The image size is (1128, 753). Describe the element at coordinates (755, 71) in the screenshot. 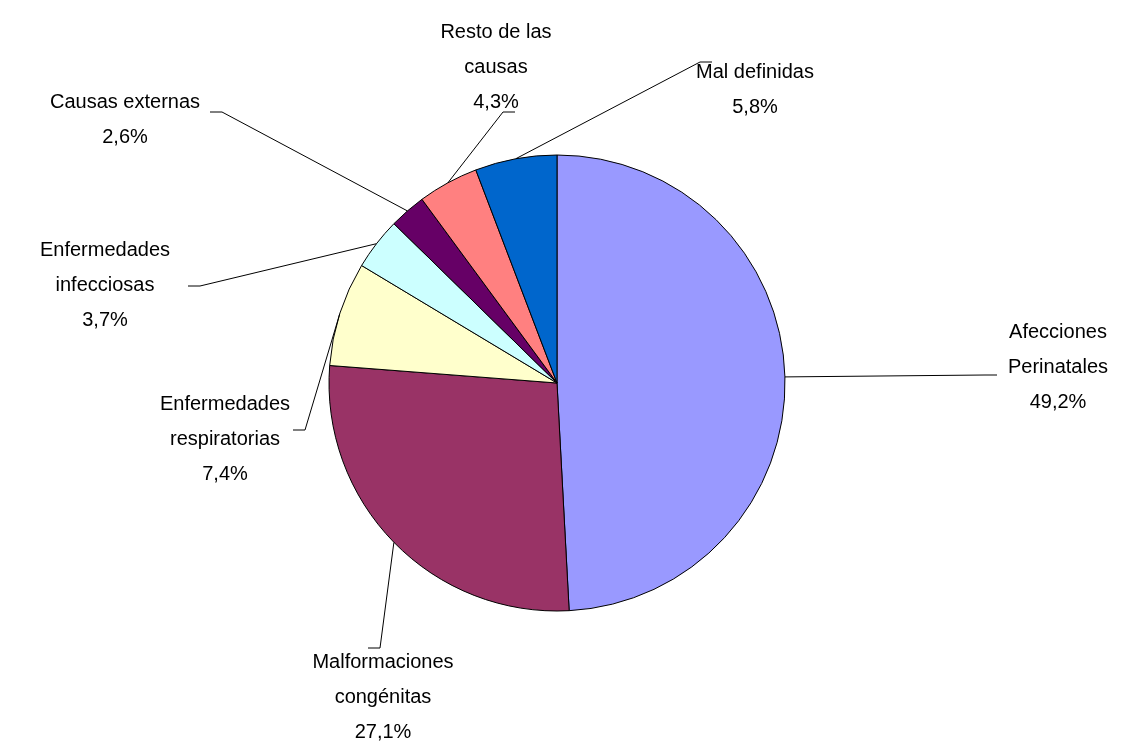

I see `slice-label: Mal definidas` at that location.